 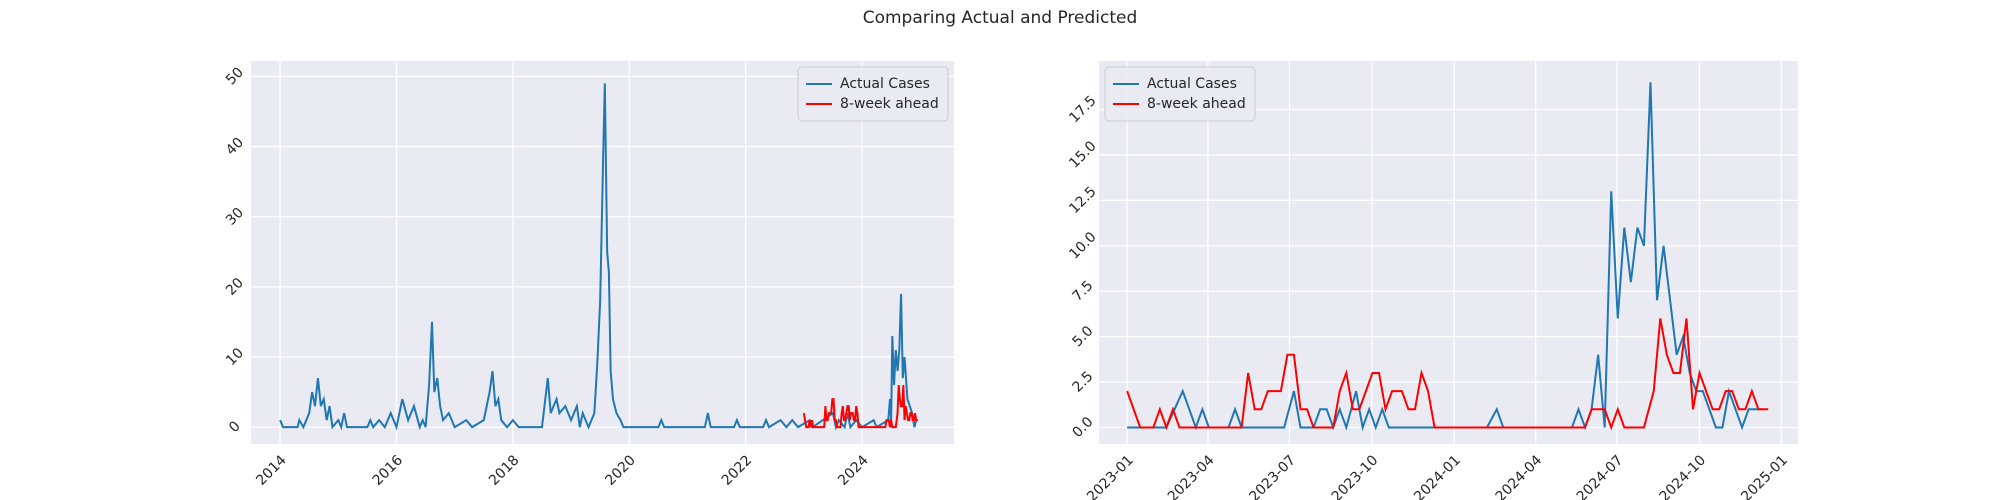 I want to click on y-tick-label: 50, so click(x=235, y=76).